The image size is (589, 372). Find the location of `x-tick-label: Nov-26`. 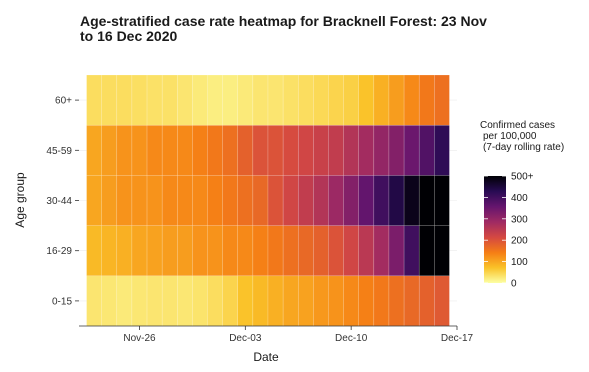

x-tick-label: Nov-26 is located at coordinates (139, 338).